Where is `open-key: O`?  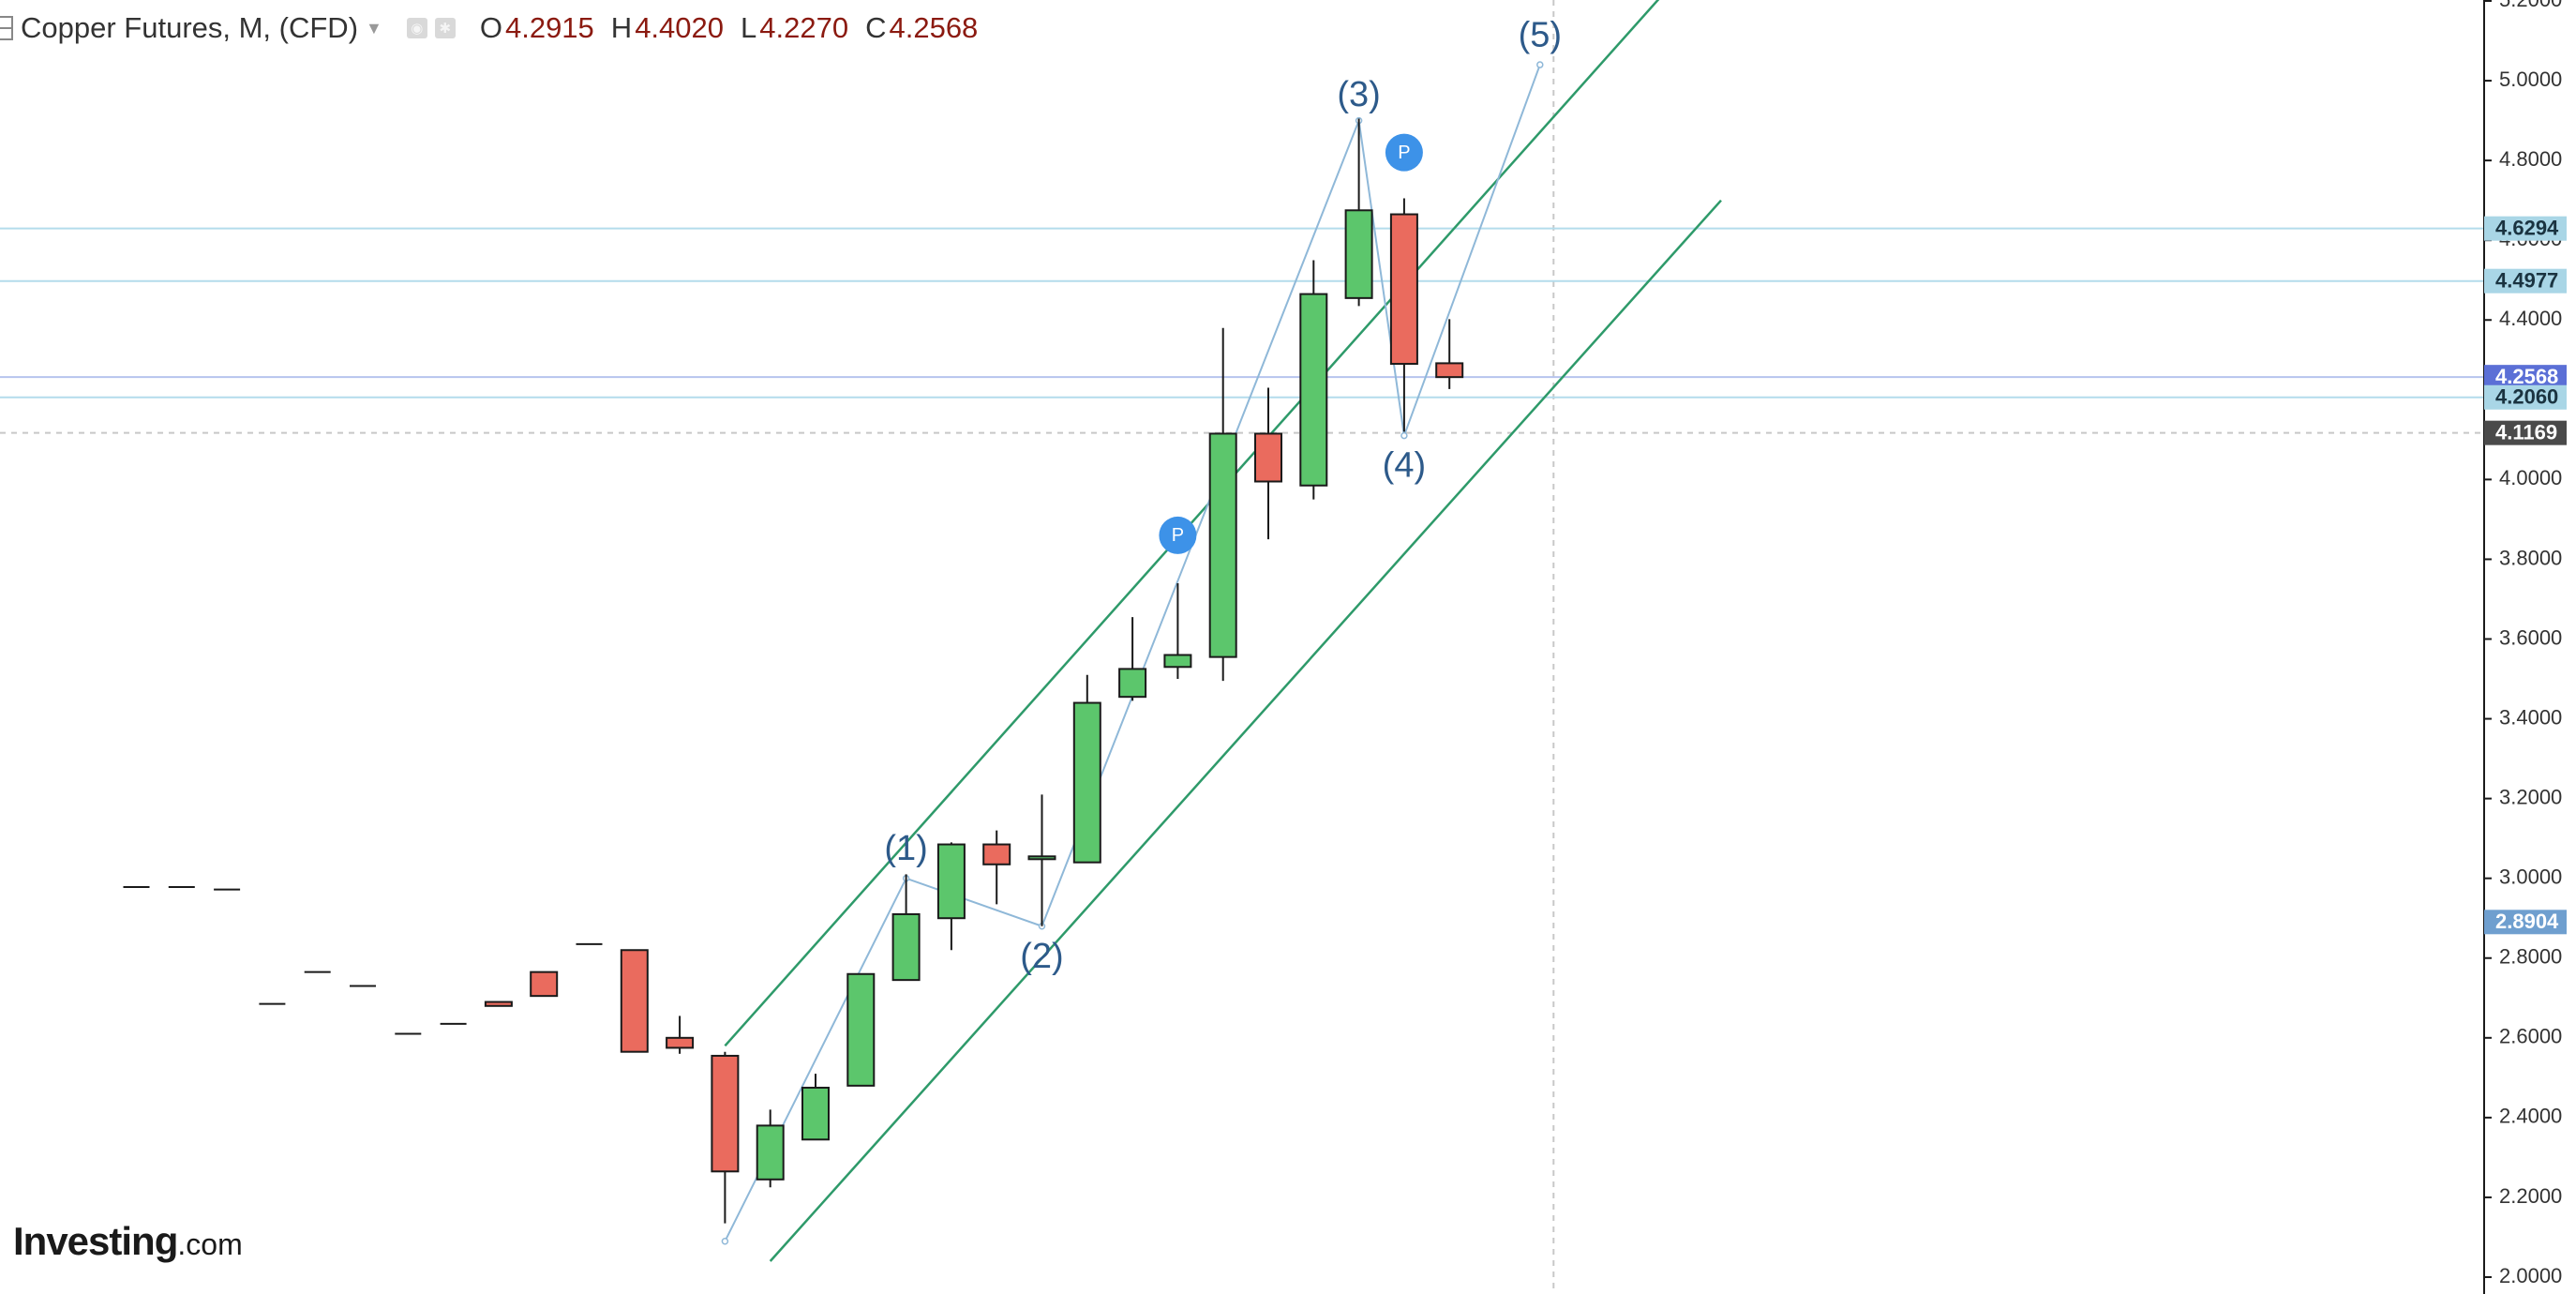 open-key: O is located at coordinates (491, 28).